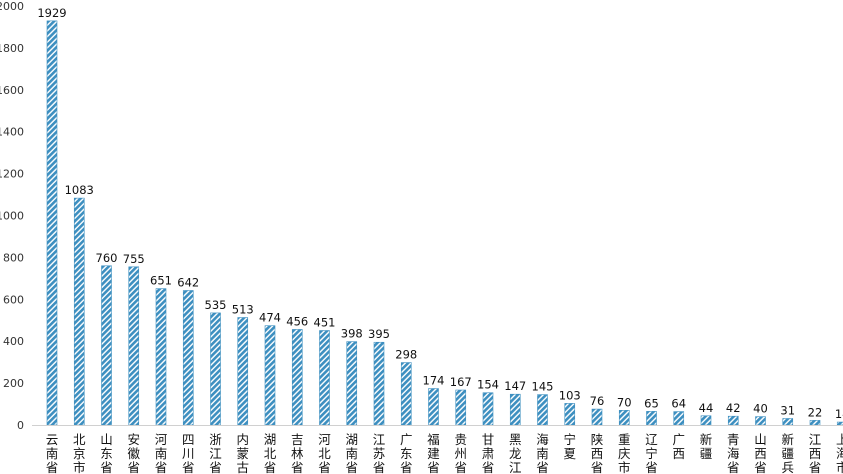 Image resolution: width=843 pixels, height=474 pixels. What do you see at coordinates (13, 383) in the screenshot?
I see `y-tick-label: 200` at bounding box center [13, 383].